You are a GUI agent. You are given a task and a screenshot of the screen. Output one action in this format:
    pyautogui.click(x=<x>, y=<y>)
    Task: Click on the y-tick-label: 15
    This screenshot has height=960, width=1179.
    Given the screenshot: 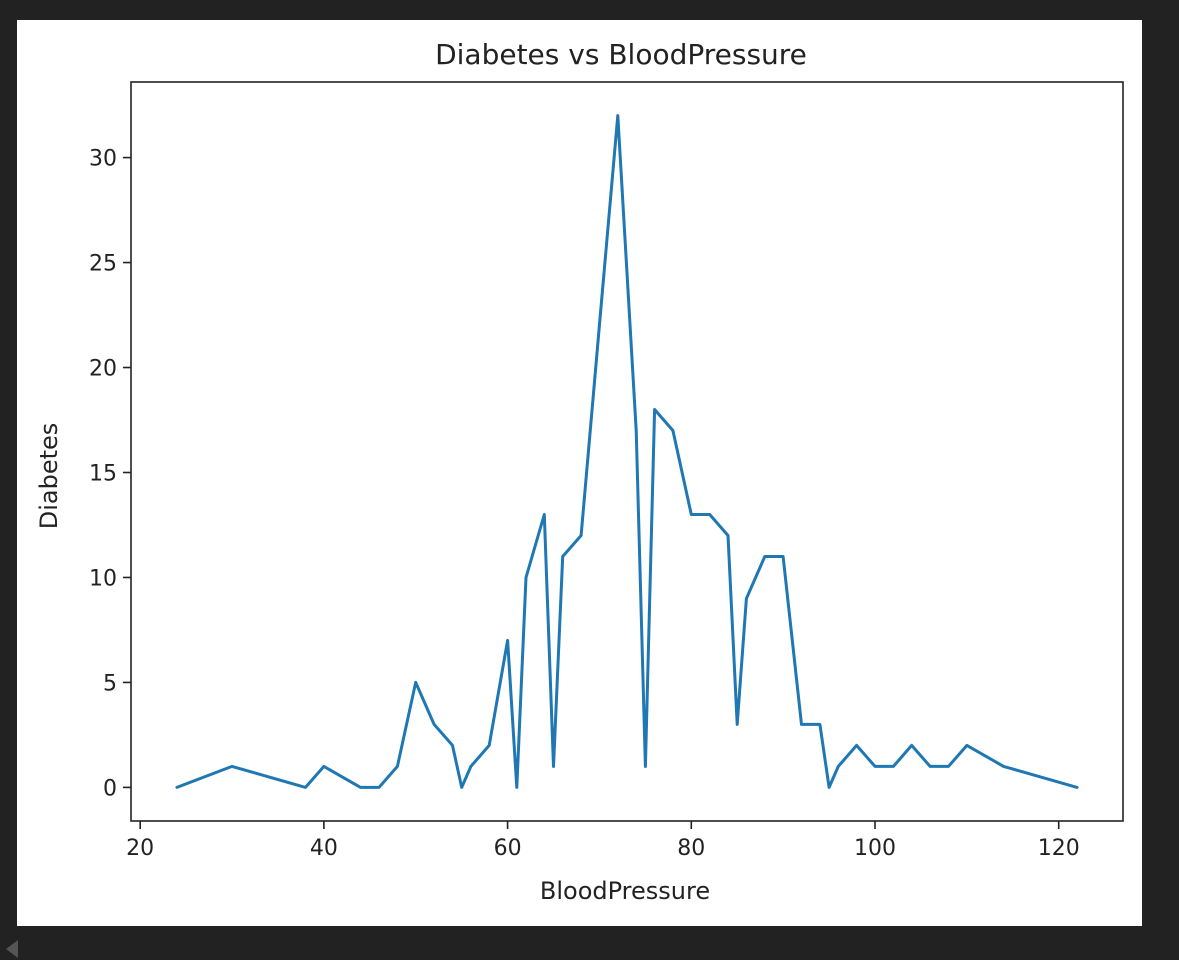 What is the action you would take?
    pyautogui.click(x=103, y=473)
    